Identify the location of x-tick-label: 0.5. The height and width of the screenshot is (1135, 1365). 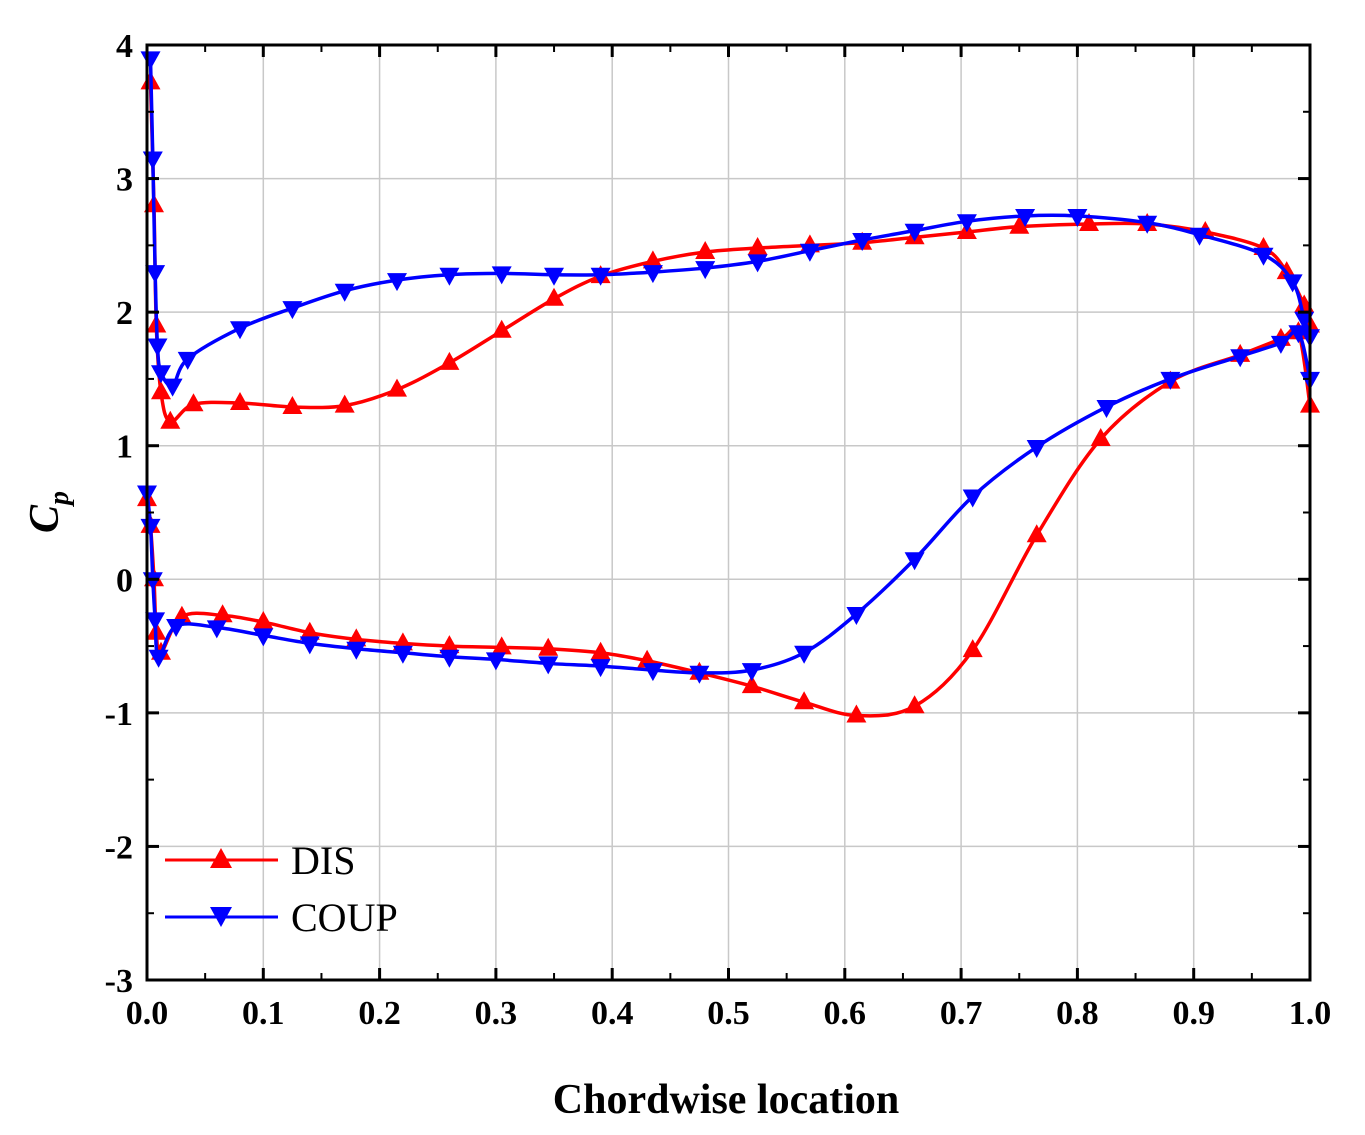
(728, 1013).